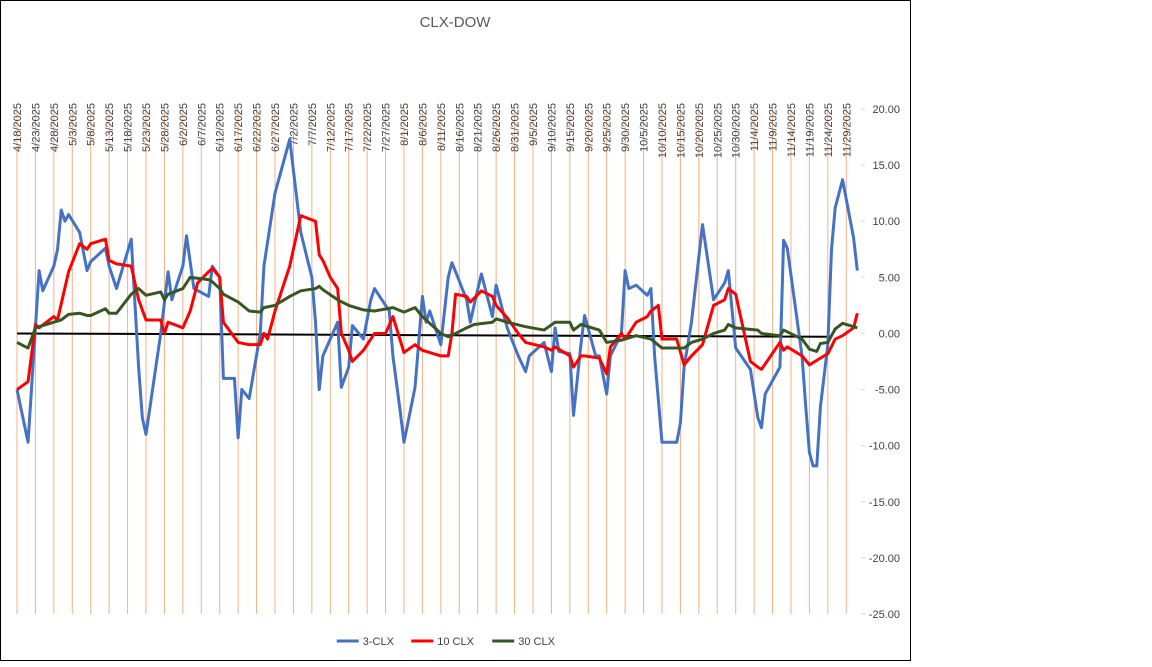  Describe the element at coordinates (626, 127) in the screenshot. I see `x-tick-label: 9/30/2025` at that location.